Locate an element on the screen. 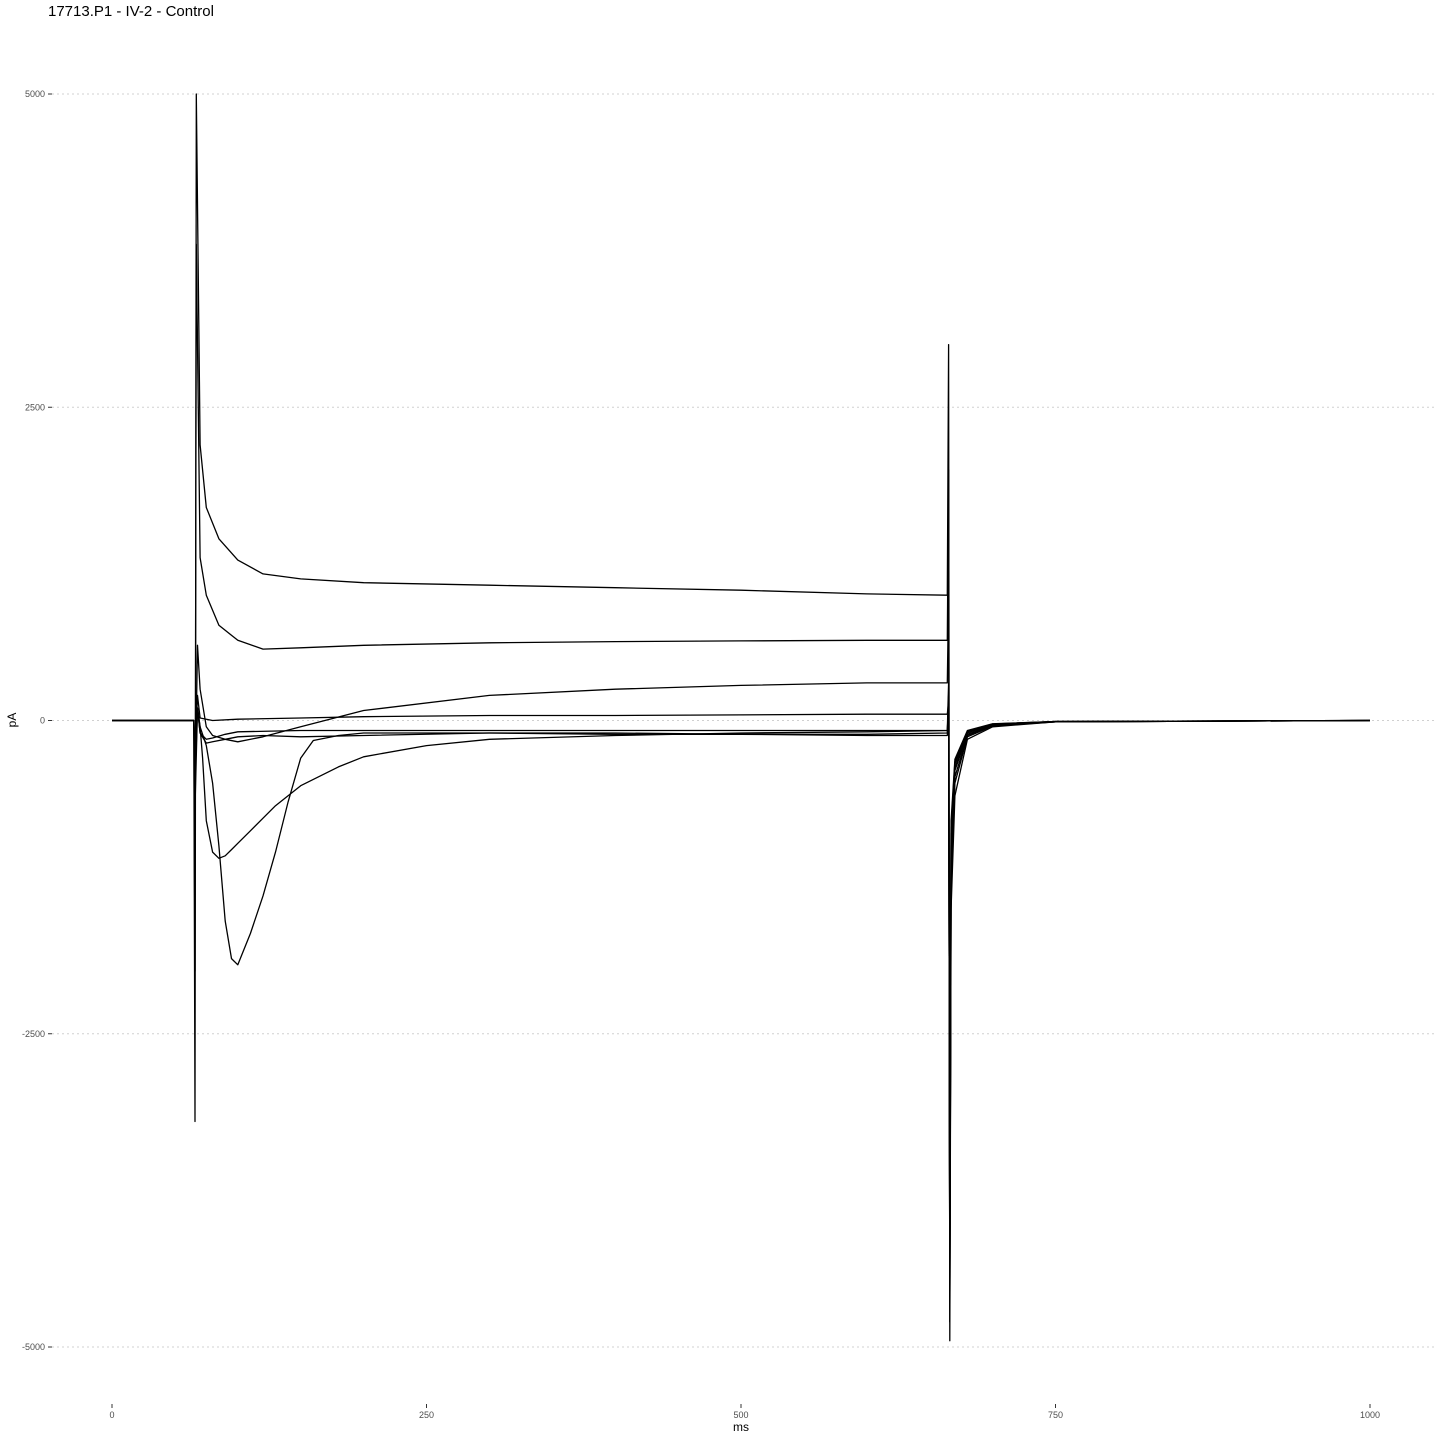  y-tick-label: -5000 is located at coordinates (33, 1347).